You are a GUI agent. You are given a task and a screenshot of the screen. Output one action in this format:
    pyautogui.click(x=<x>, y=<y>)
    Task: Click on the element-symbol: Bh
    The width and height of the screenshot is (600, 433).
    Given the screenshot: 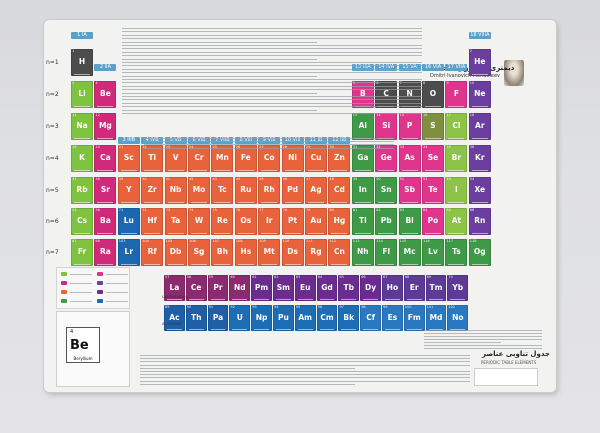 What is the action you would take?
    pyautogui.click(x=222, y=252)
    